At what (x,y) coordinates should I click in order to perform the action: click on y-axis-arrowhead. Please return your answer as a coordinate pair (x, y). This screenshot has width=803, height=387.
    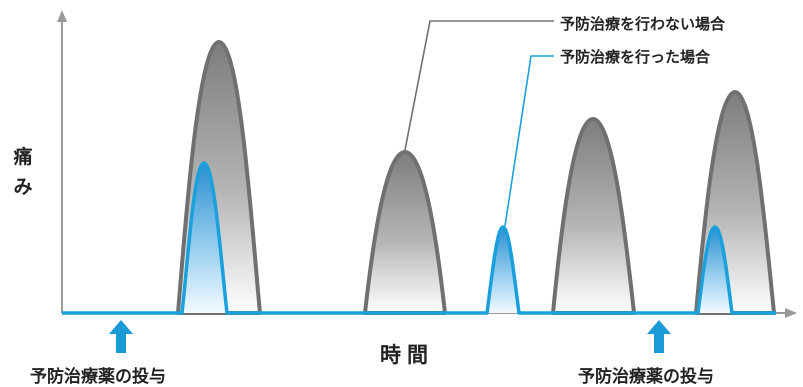
    Looking at the image, I should click on (62, 16).